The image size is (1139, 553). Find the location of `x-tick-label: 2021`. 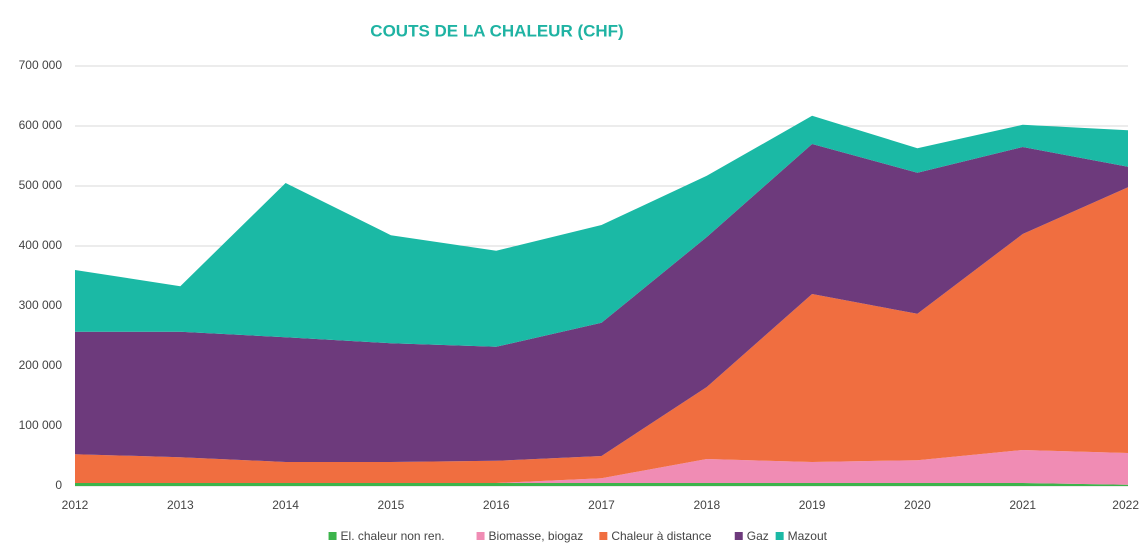

x-tick-label: 2021 is located at coordinates (1022, 505).